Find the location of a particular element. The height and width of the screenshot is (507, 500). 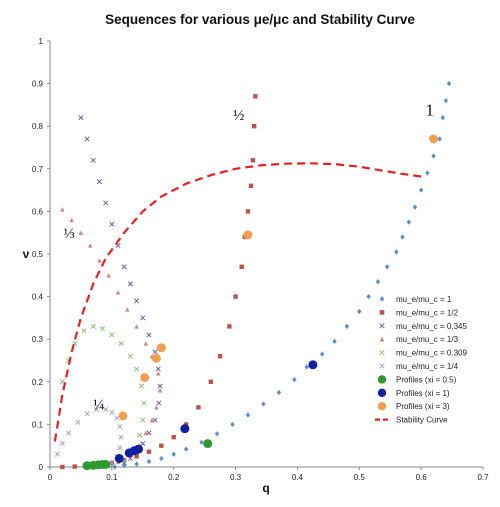

y-tick-label: 0.5 is located at coordinates (38, 254).